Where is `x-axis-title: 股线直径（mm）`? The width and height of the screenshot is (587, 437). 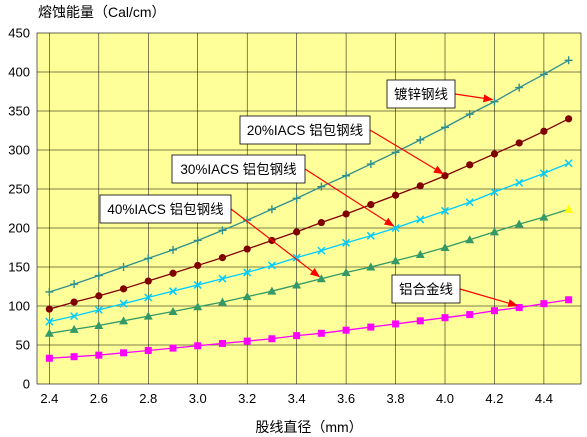 x-axis-title: 股线直径（mm） is located at coordinates (308, 427).